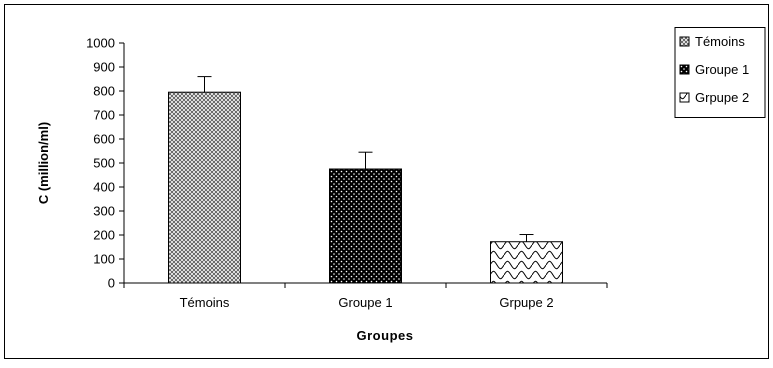  What do you see at coordinates (100, 43) in the screenshot?
I see `y-tick-label: 1000` at bounding box center [100, 43].